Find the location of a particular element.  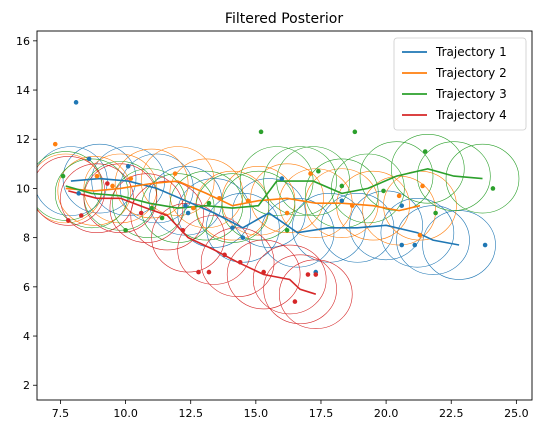

legend-label: Trajectory 1 is located at coordinates (471, 52).